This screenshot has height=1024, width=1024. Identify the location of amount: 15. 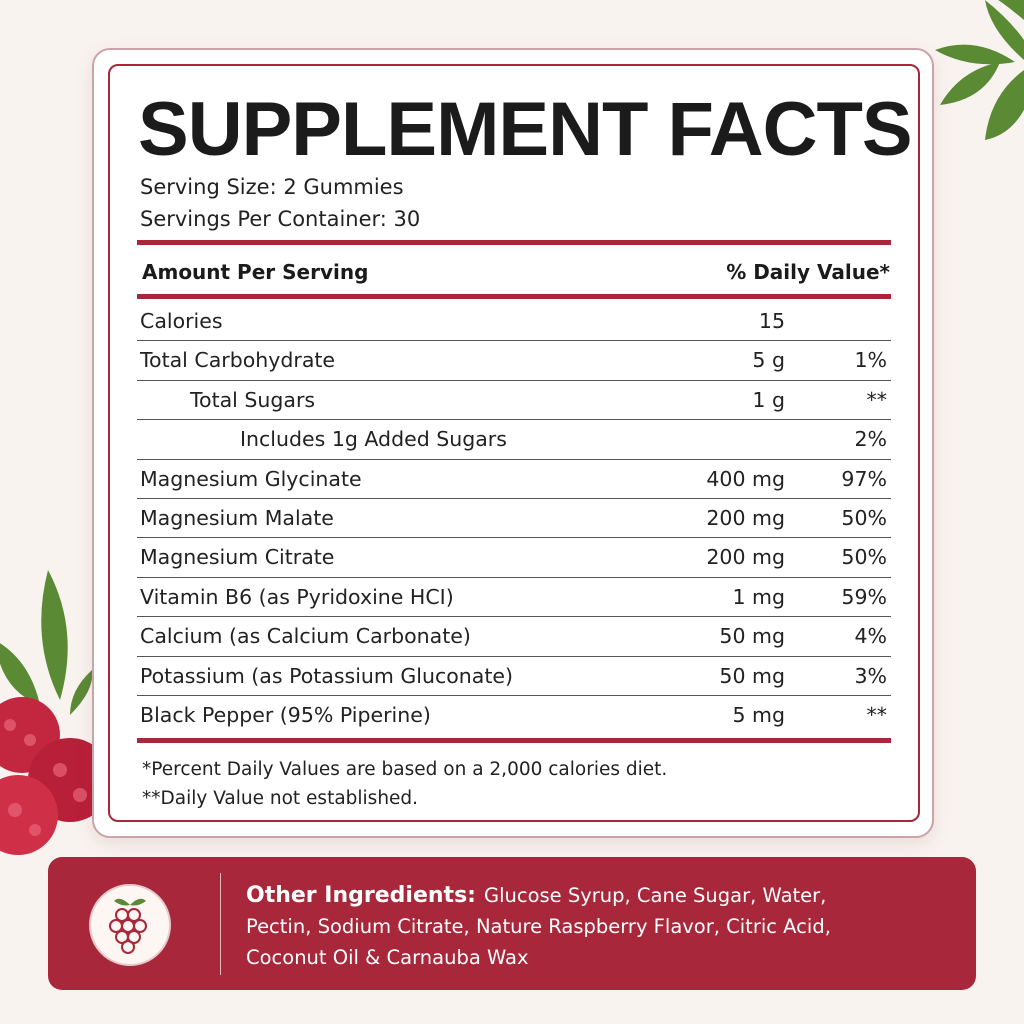
(771, 321).